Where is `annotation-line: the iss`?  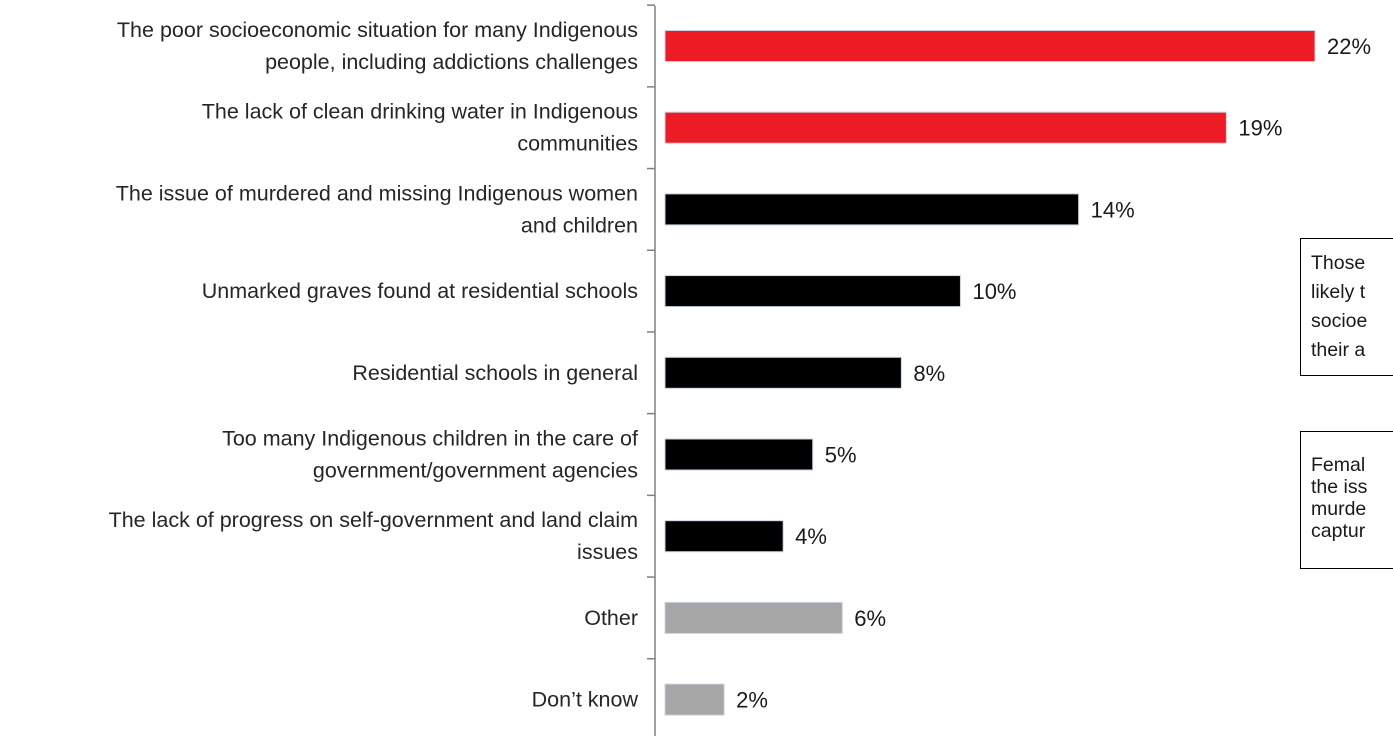 annotation-line: the iss is located at coordinates (1339, 487).